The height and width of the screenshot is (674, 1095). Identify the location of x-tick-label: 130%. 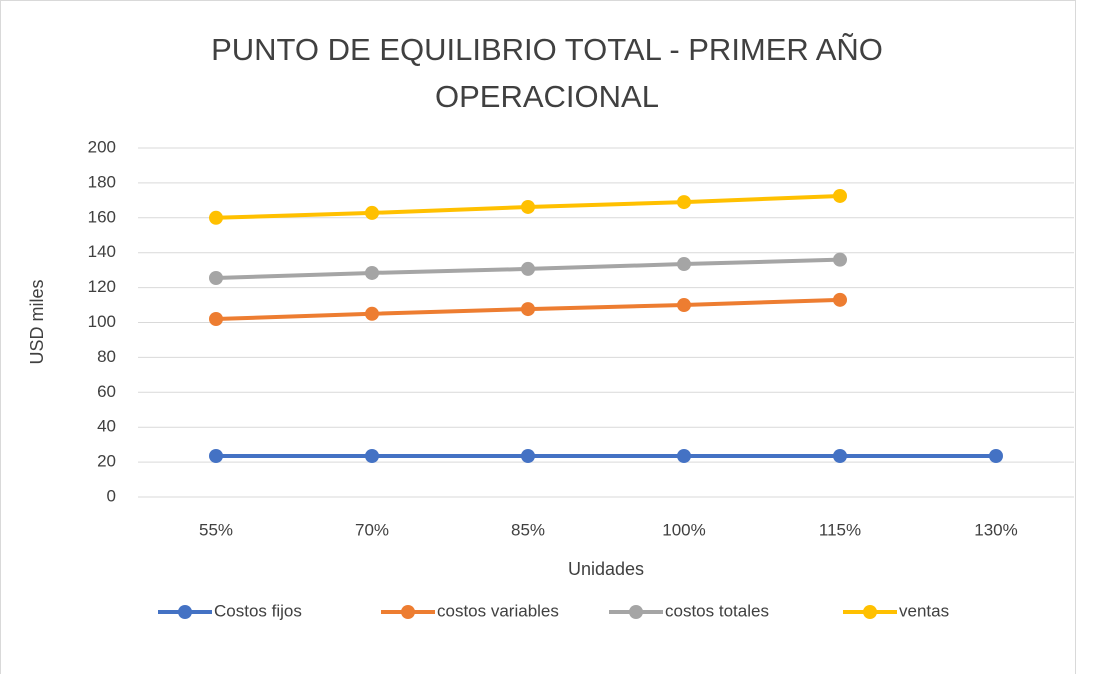
(995, 529).